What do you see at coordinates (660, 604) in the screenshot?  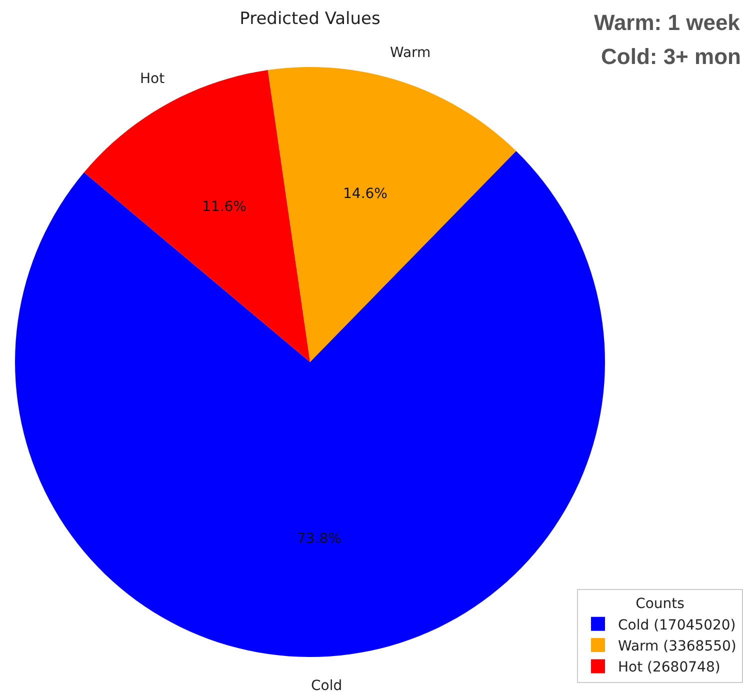 I see `legend-title: Counts` at bounding box center [660, 604].